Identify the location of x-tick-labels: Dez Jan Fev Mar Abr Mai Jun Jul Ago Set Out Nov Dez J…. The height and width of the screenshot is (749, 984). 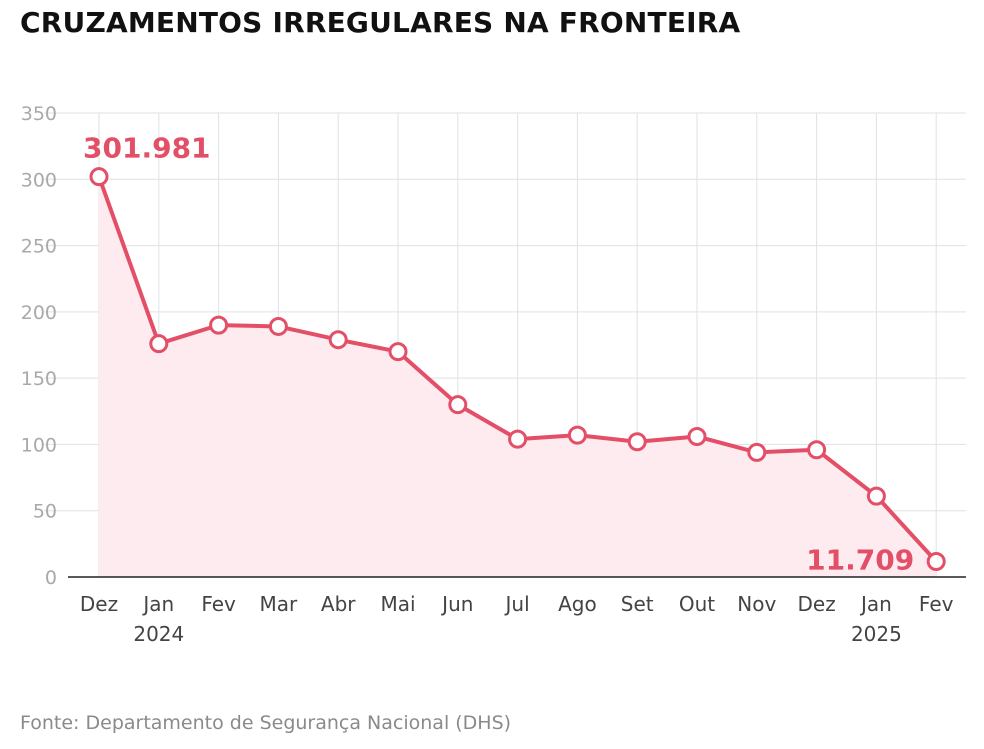
(517, 619).